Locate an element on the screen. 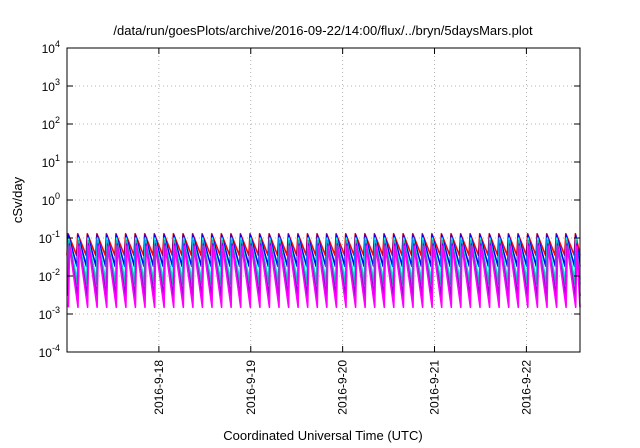 The image size is (640, 448). series-group is located at coordinates (323, 270).